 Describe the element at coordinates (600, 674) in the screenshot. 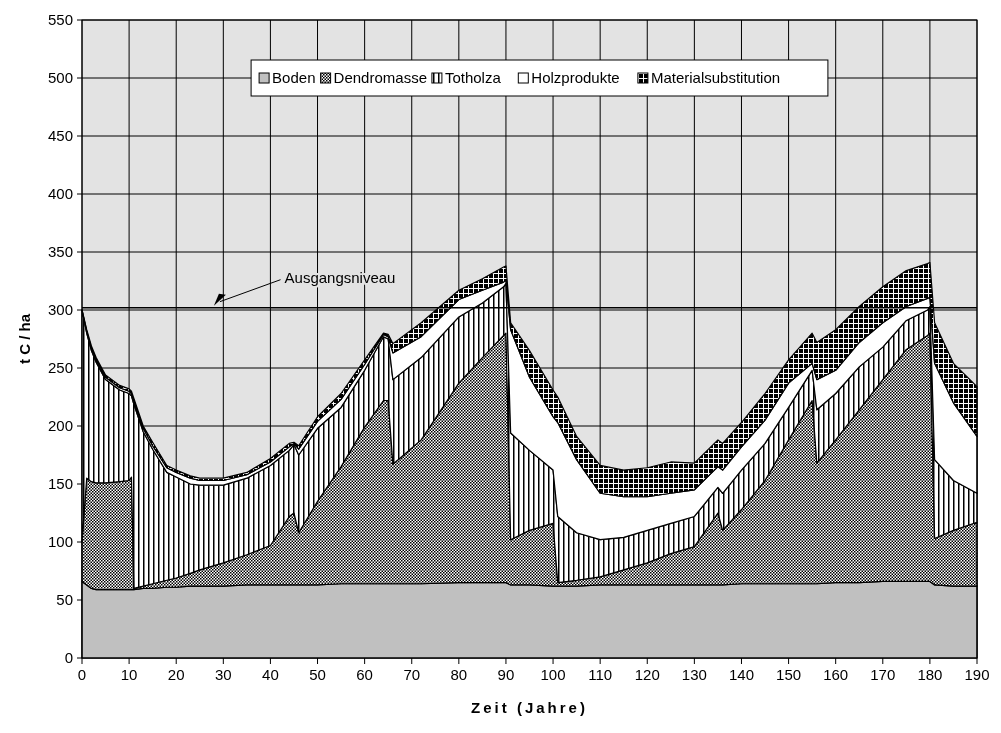

I see `x-tick-label: 110` at that location.